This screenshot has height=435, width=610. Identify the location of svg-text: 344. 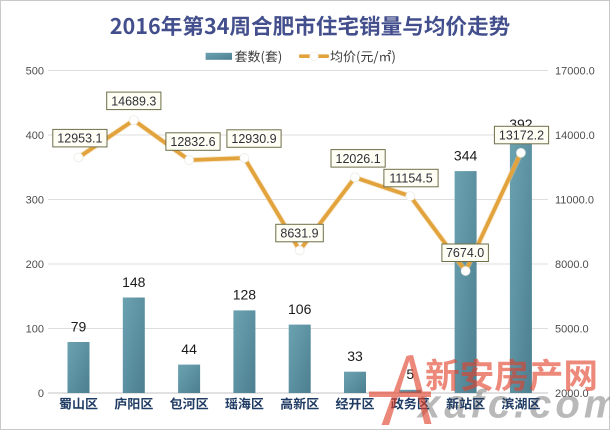
(466, 155).